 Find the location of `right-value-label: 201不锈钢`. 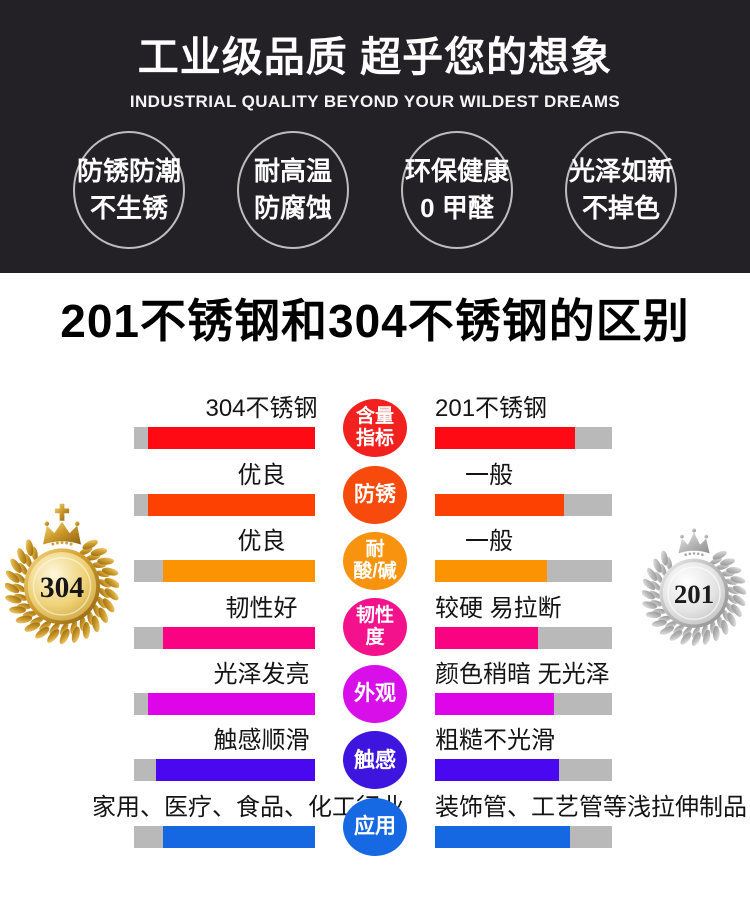

right-value-label: 201不锈钢 is located at coordinates (491, 409).